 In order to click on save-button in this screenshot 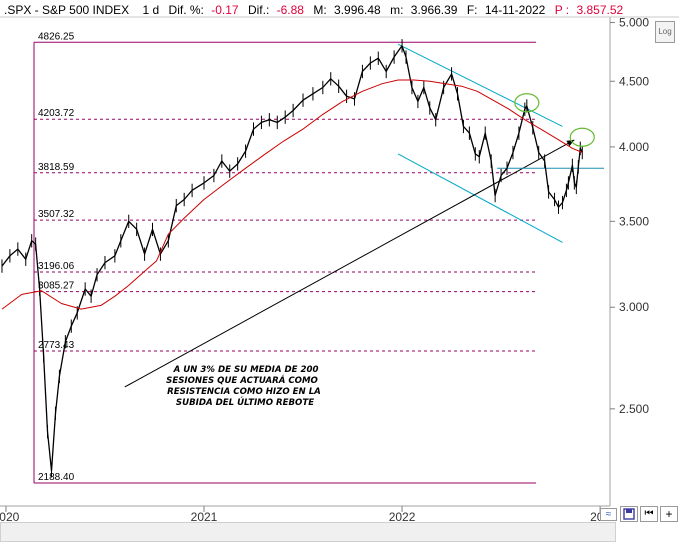, I will do `click(629, 514)`.